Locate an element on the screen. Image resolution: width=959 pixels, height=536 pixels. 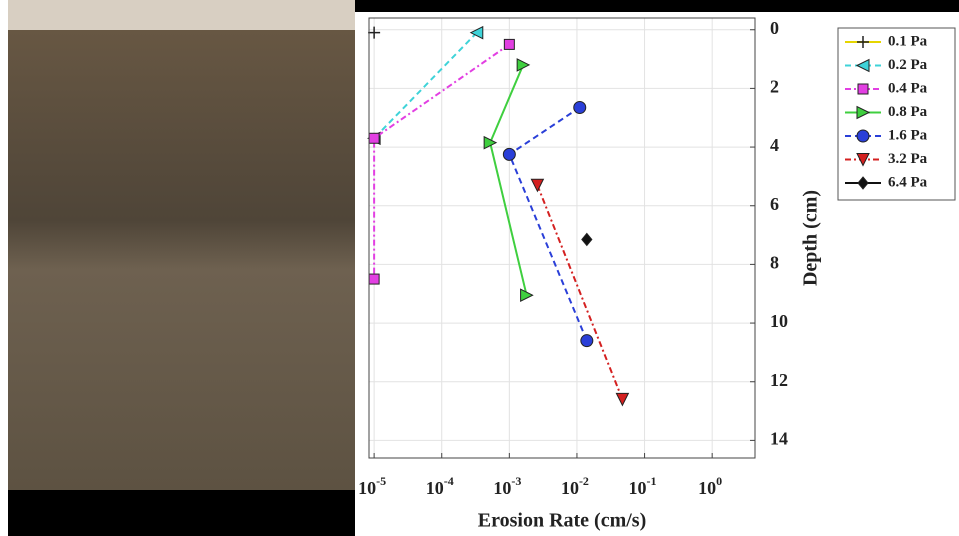
legend-label: 0.1 Pa is located at coordinates (908, 41).